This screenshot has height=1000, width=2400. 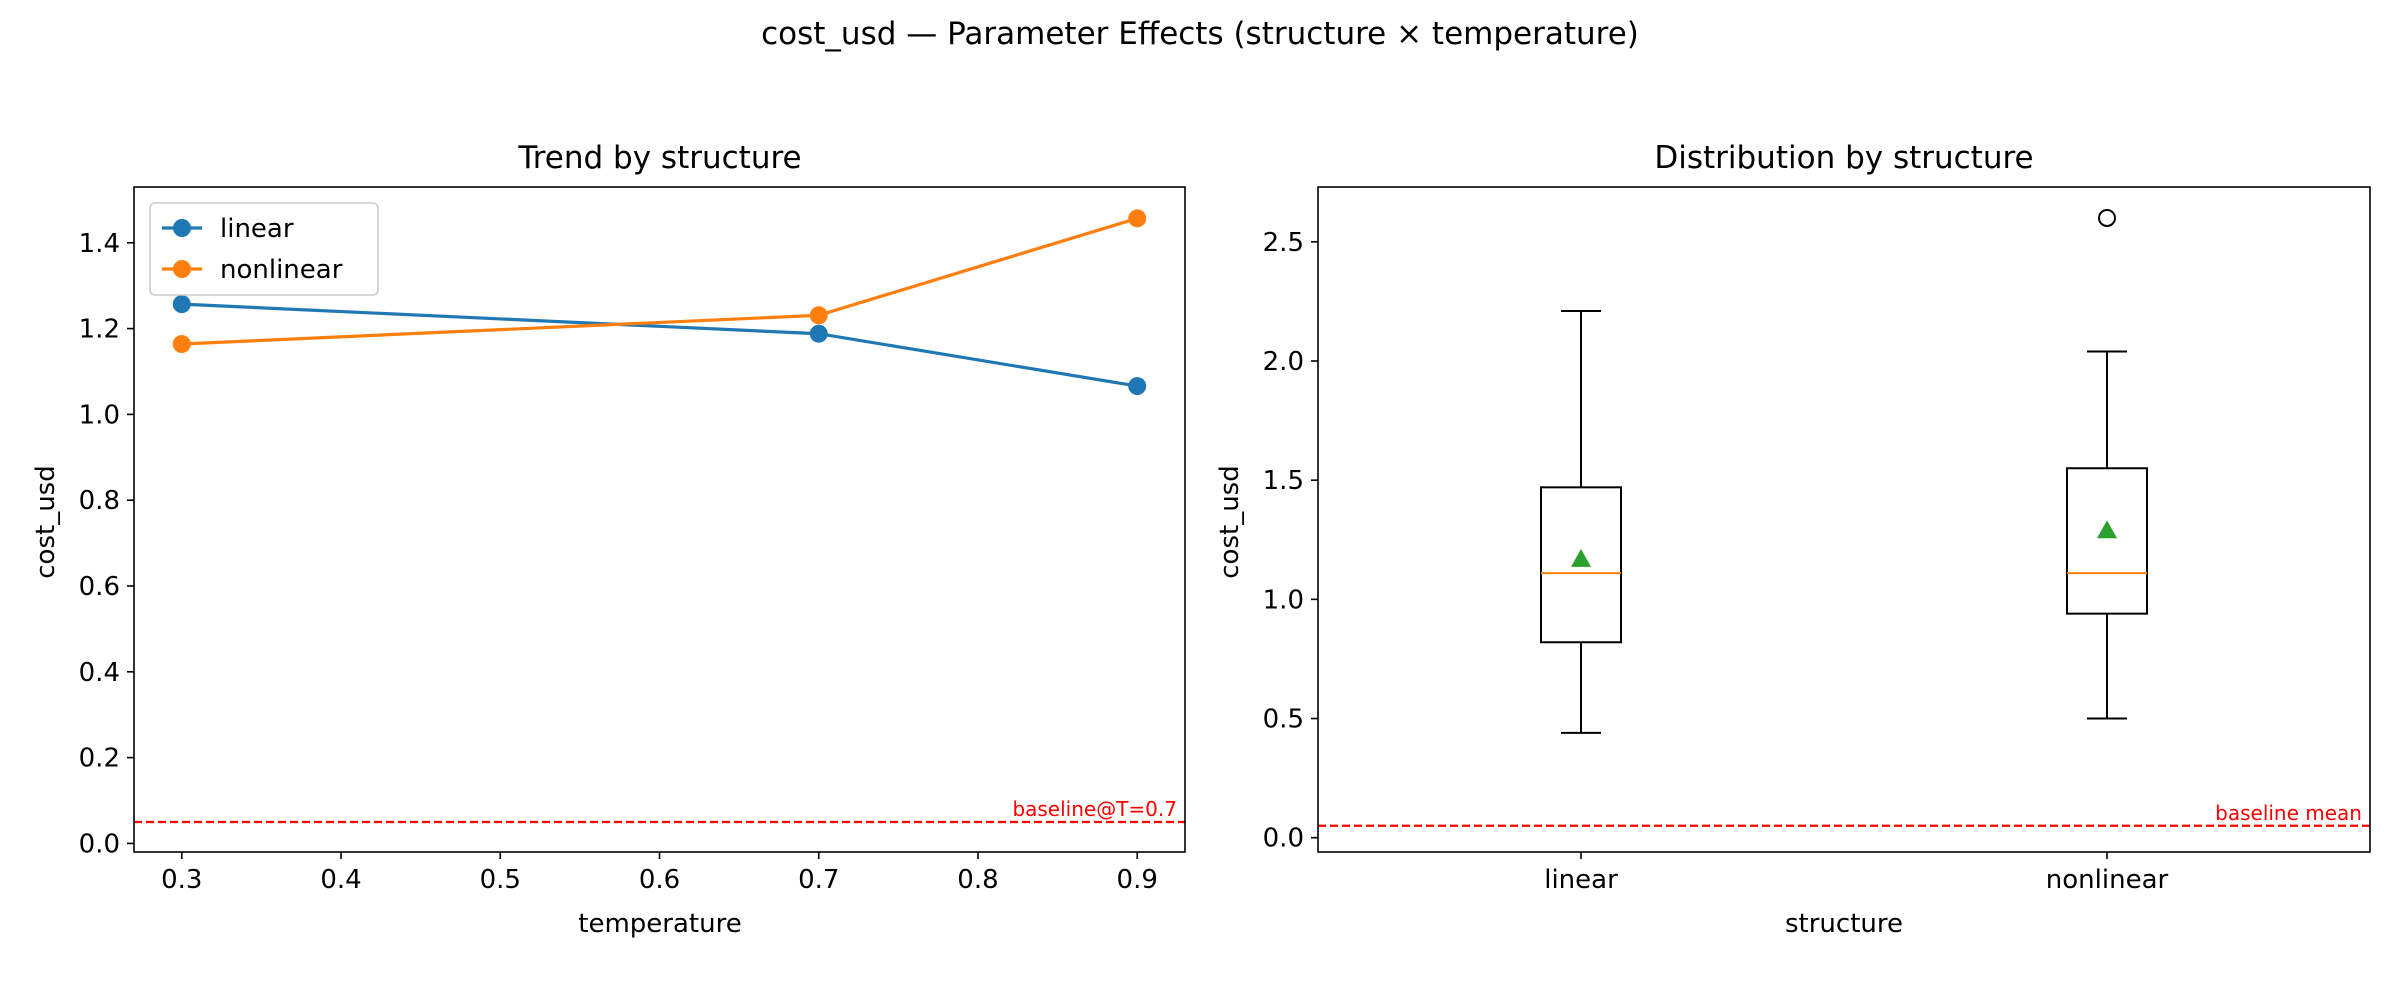 I want to click on trend-xtick-label: 0.5, so click(x=500, y=880).